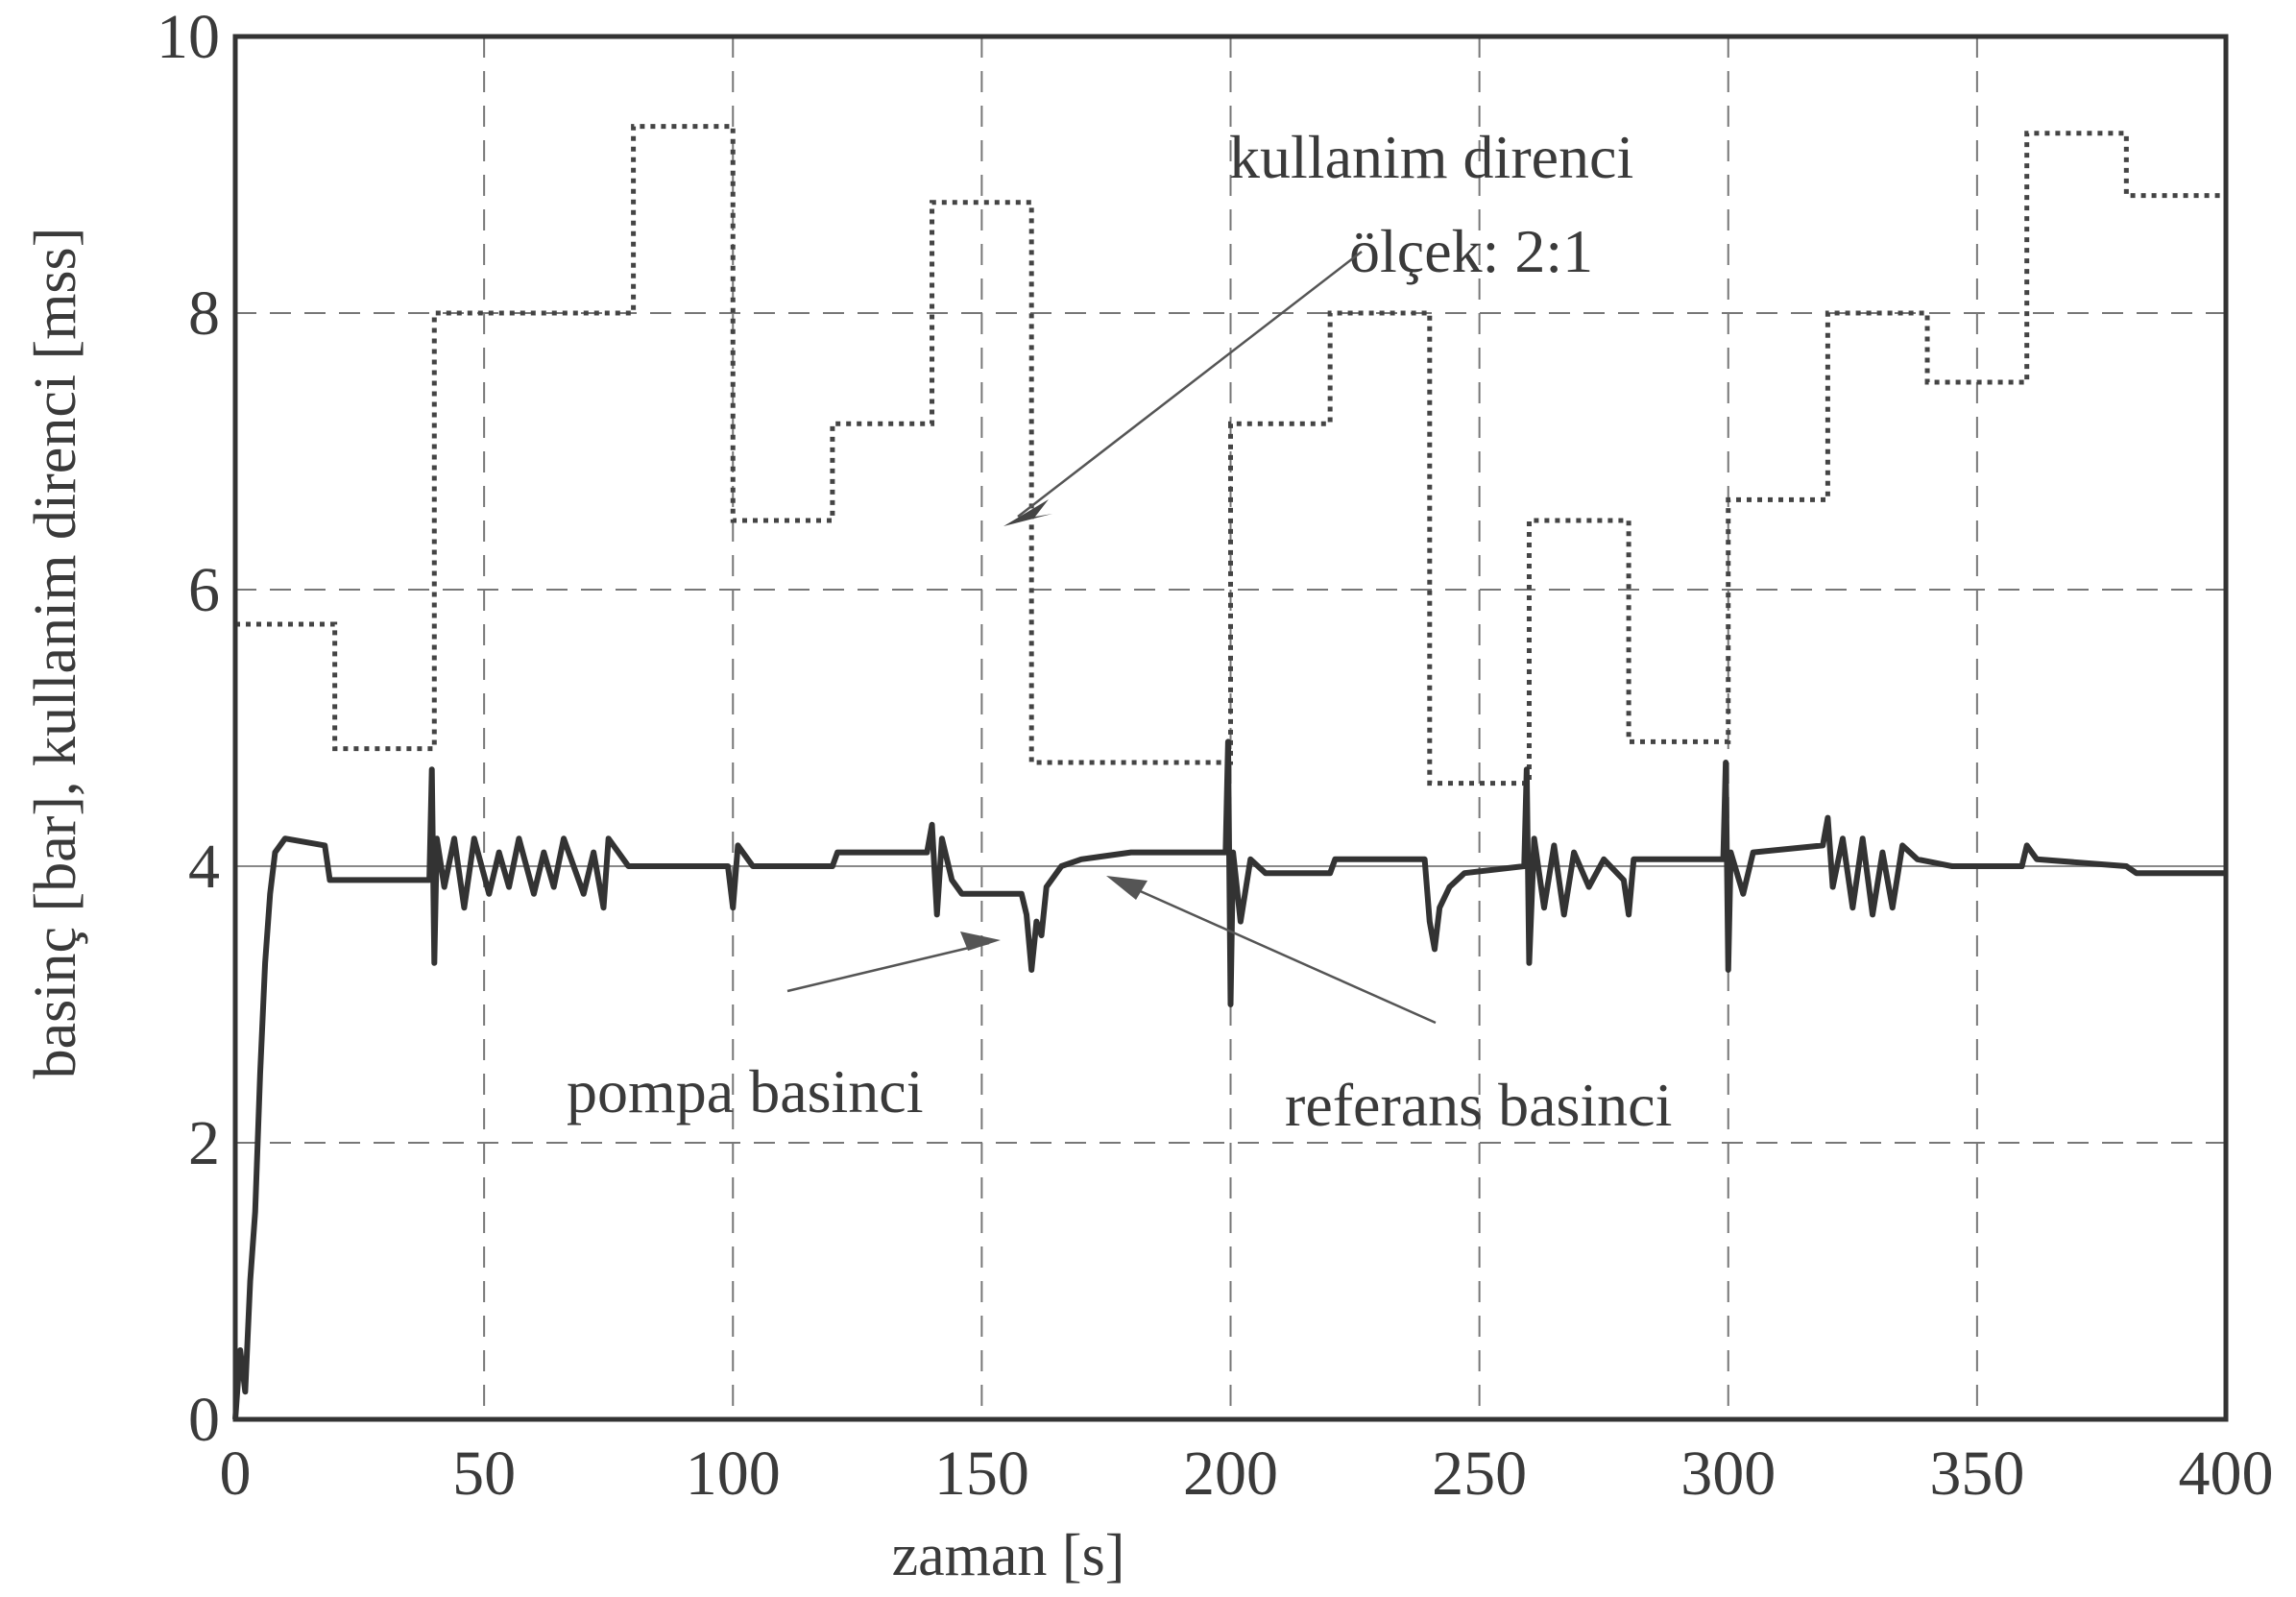  I want to click on x-tick-label: 50, so click(484, 1474).